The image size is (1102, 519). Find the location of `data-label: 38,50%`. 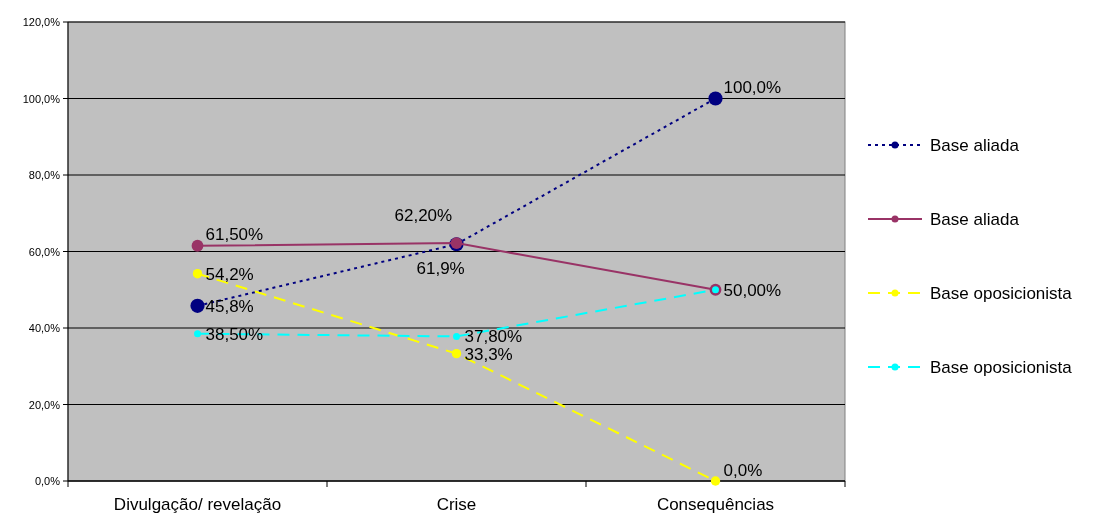

data-label: 38,50% is located at coordinates (234, 334).